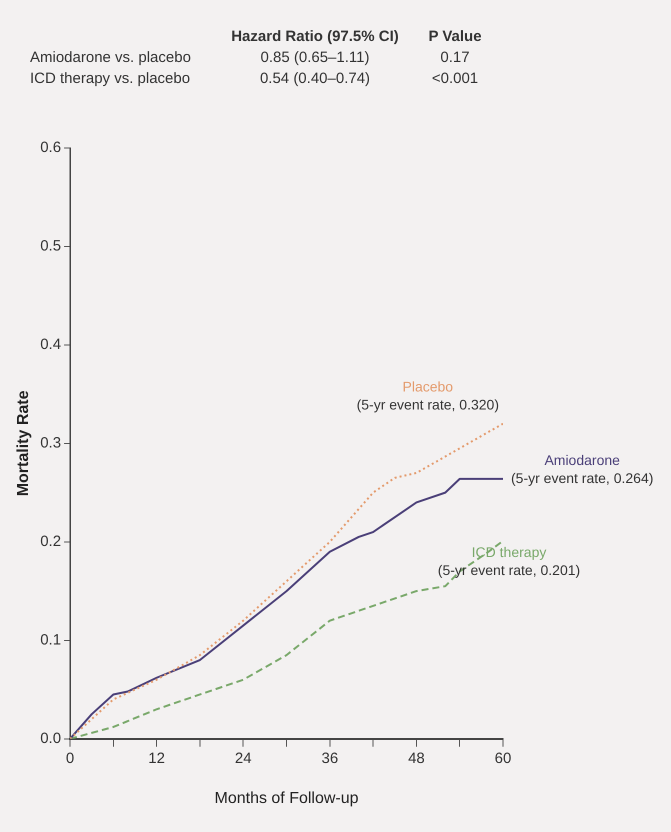 Image resolution: width=671 pixels, height=832 pixels. I want to click on x-tick-label: 48, so click(416, 758).